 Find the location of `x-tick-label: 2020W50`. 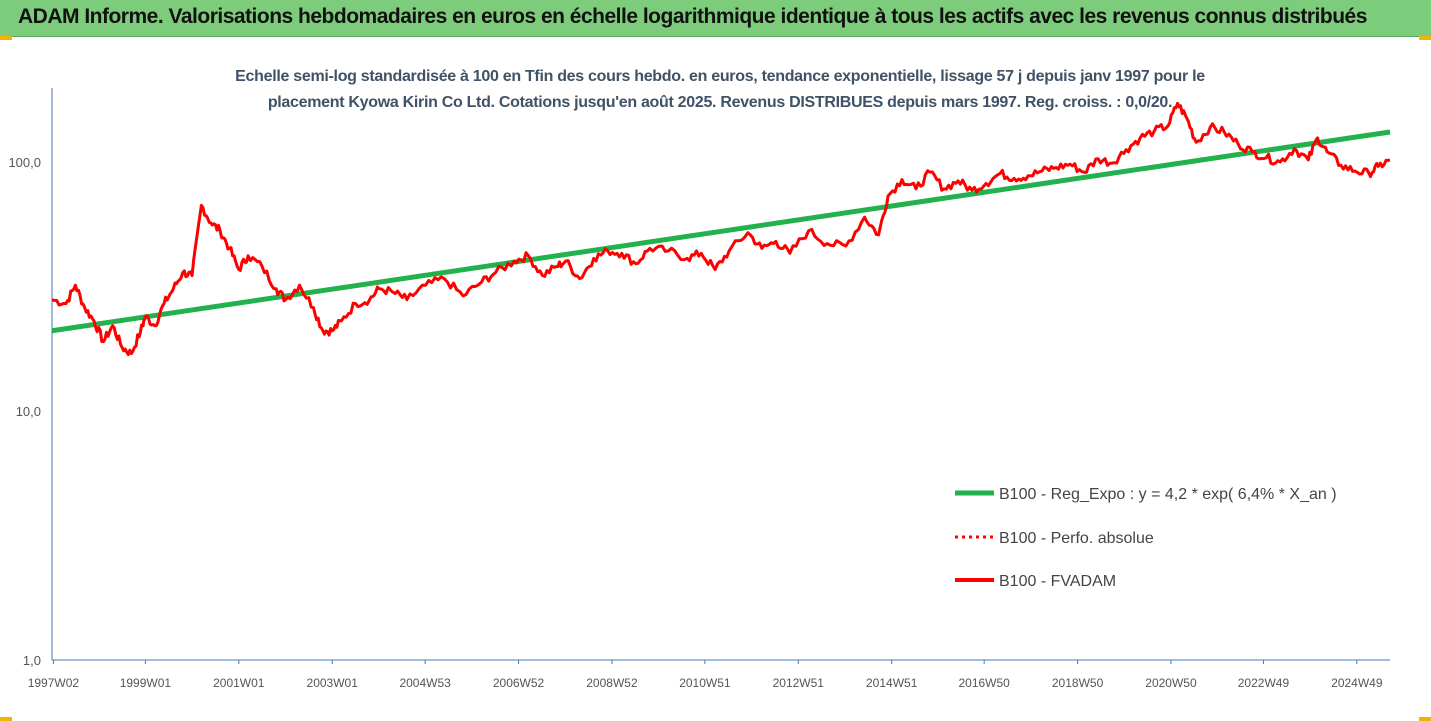

x-tick-label: 2020W50 is located at coordinates (1171, 683).